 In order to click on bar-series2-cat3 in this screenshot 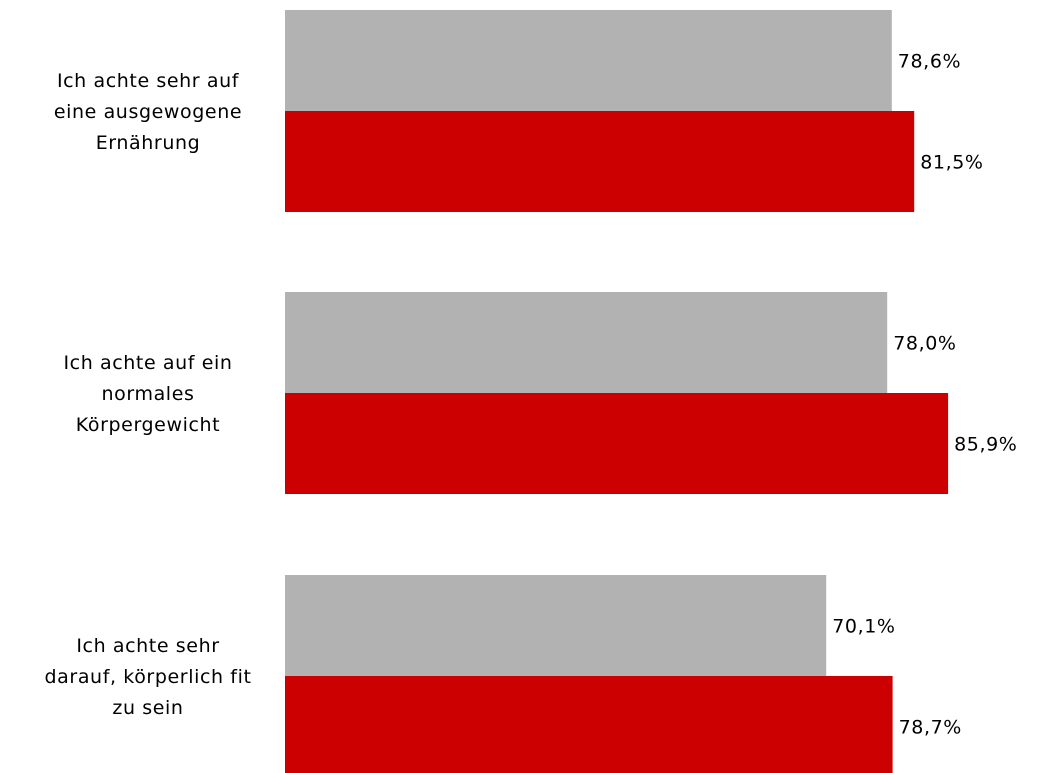, I will do `click(589, 724)`.